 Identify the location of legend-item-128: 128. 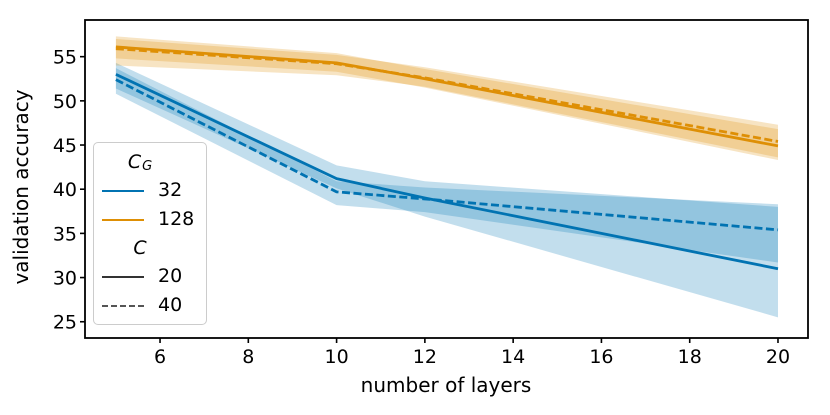
(150, 219).